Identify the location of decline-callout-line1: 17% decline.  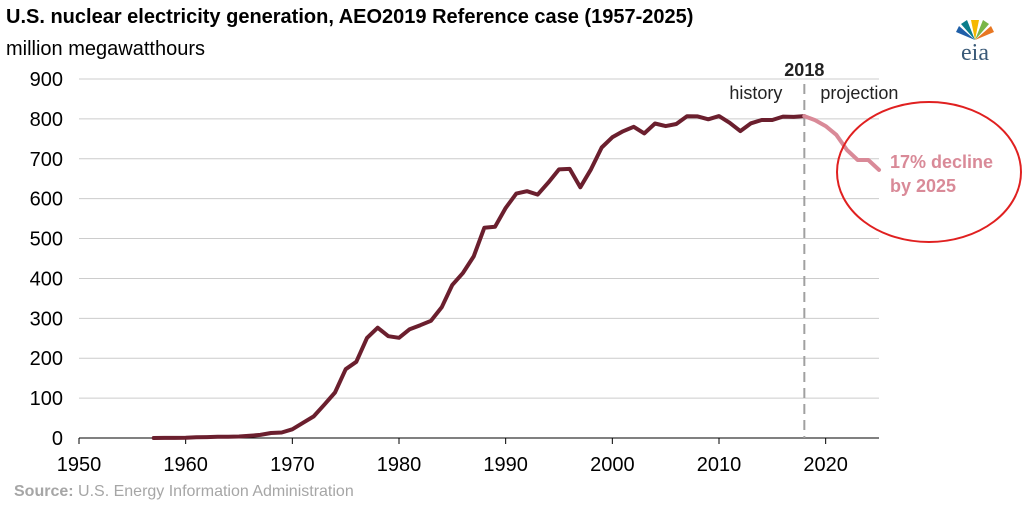
(941, 162).